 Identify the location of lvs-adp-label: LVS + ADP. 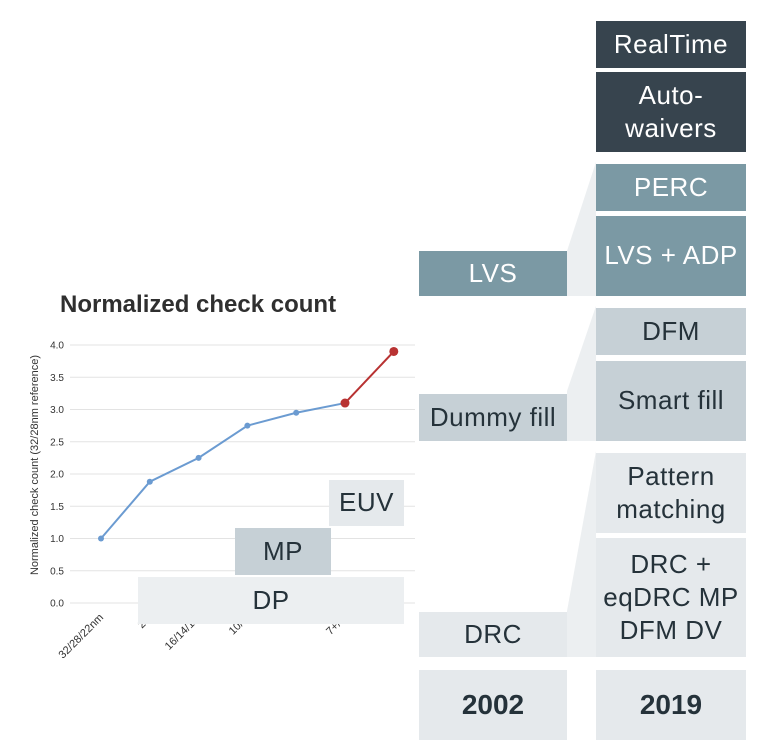
(671, 255).